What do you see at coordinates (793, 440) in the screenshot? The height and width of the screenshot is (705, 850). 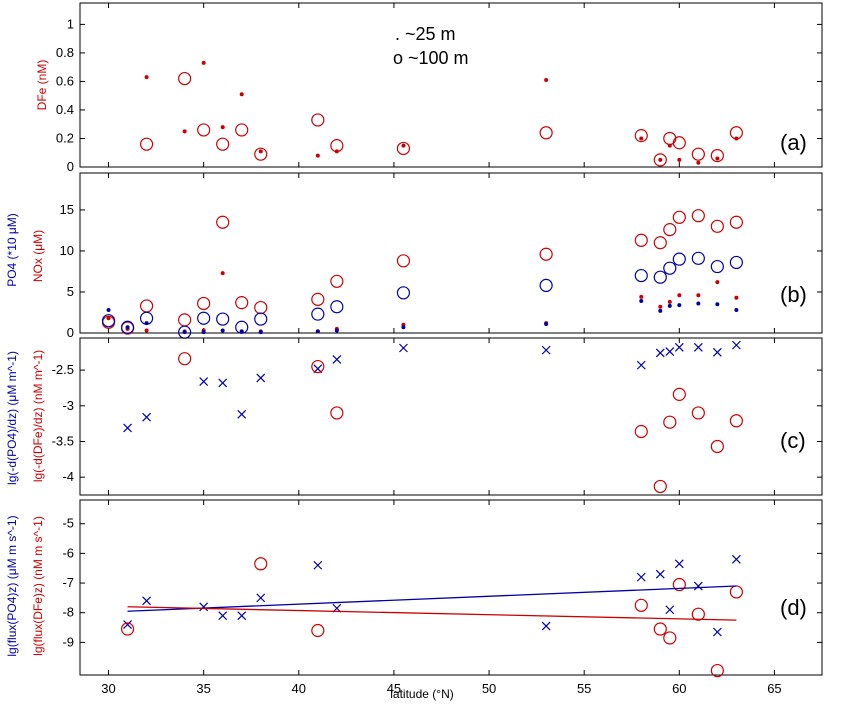 I see `panel-c-label: (c)` at bounding box center [793, 440].